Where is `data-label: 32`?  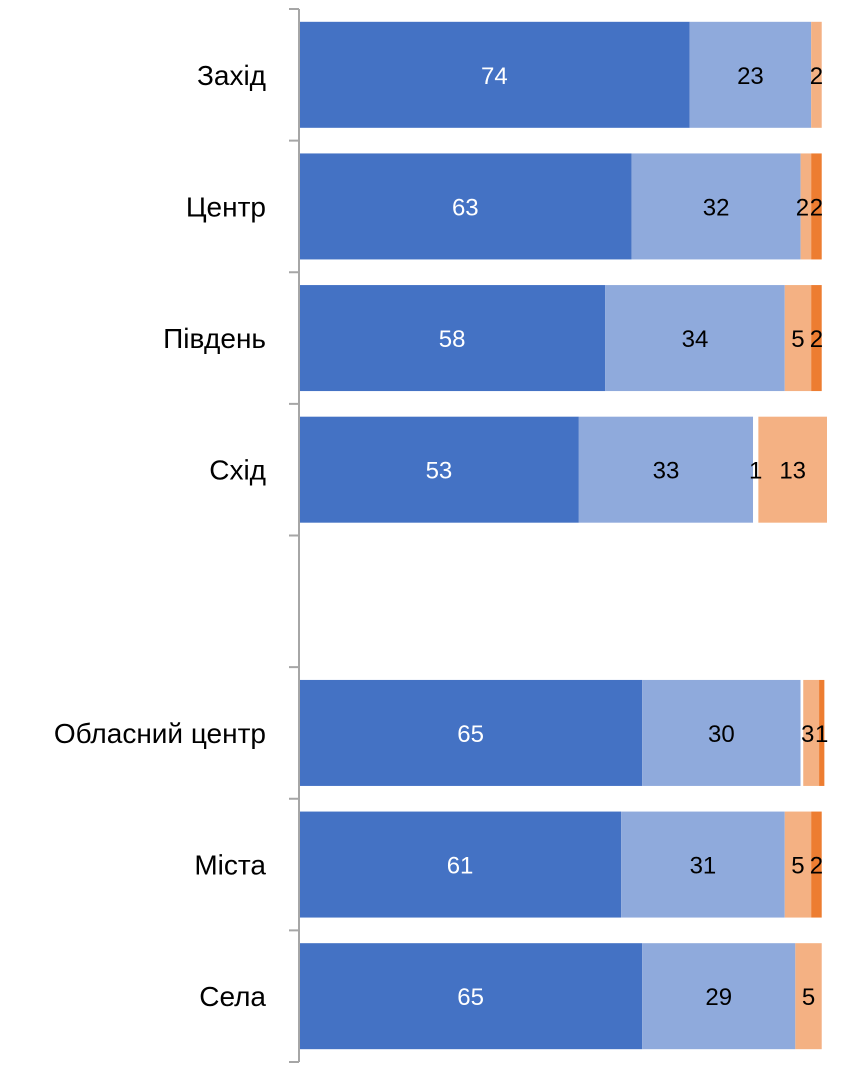
data-label: 32 is located at coordinates (716, 207).